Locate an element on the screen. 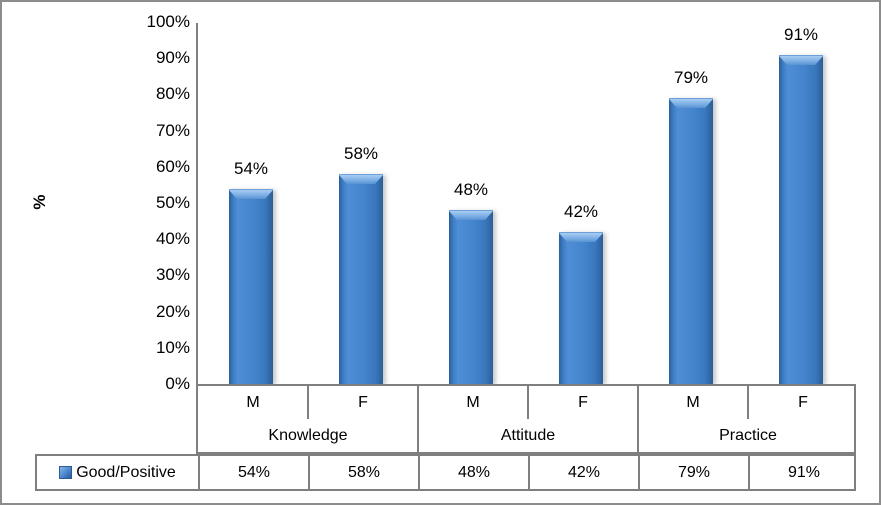 This screenshot has width=881, height=505. bar-value-label: 79% is located at coordinates (691, 77).